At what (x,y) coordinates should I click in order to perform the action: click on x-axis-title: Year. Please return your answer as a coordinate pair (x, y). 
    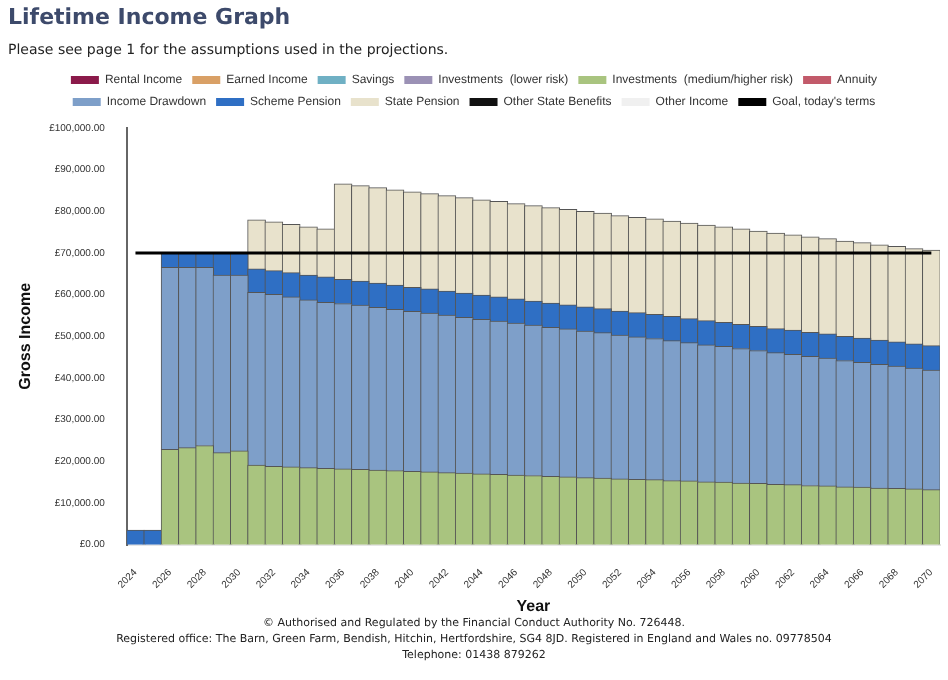
    Looking at the image, I should click on (533, 605).